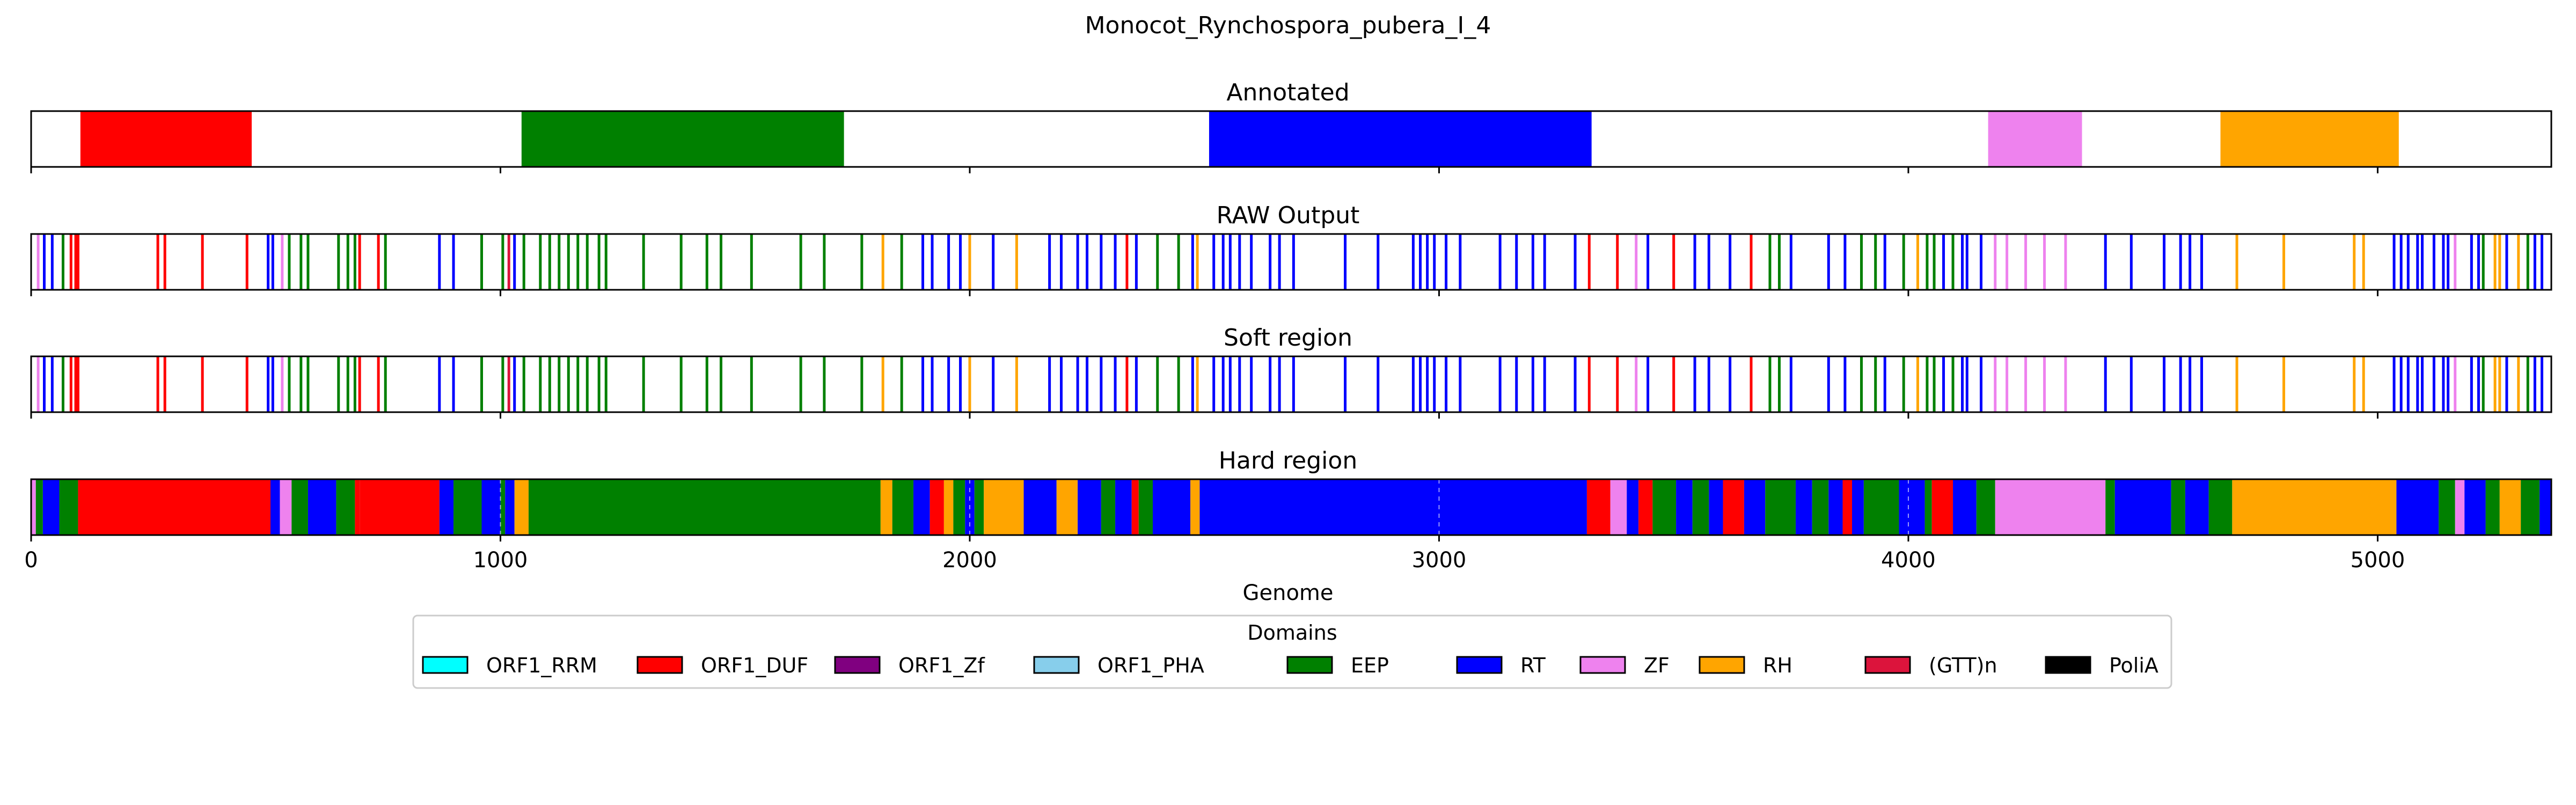 This screenshot has height=805, width=2576. What do you see at coordinates (1287, 92) in the screenshot?
I see `track-title-annotated: Annotated` at bounding box center [1287, 92].